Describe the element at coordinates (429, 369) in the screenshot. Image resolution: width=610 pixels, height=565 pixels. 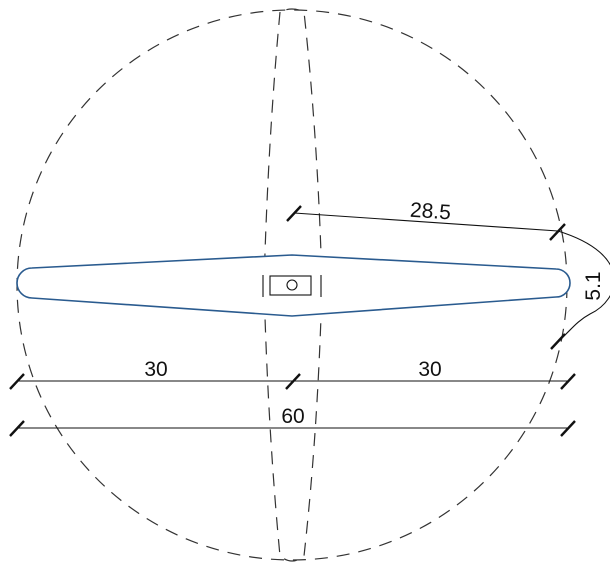
I see `right-half-label: 30` at that location.